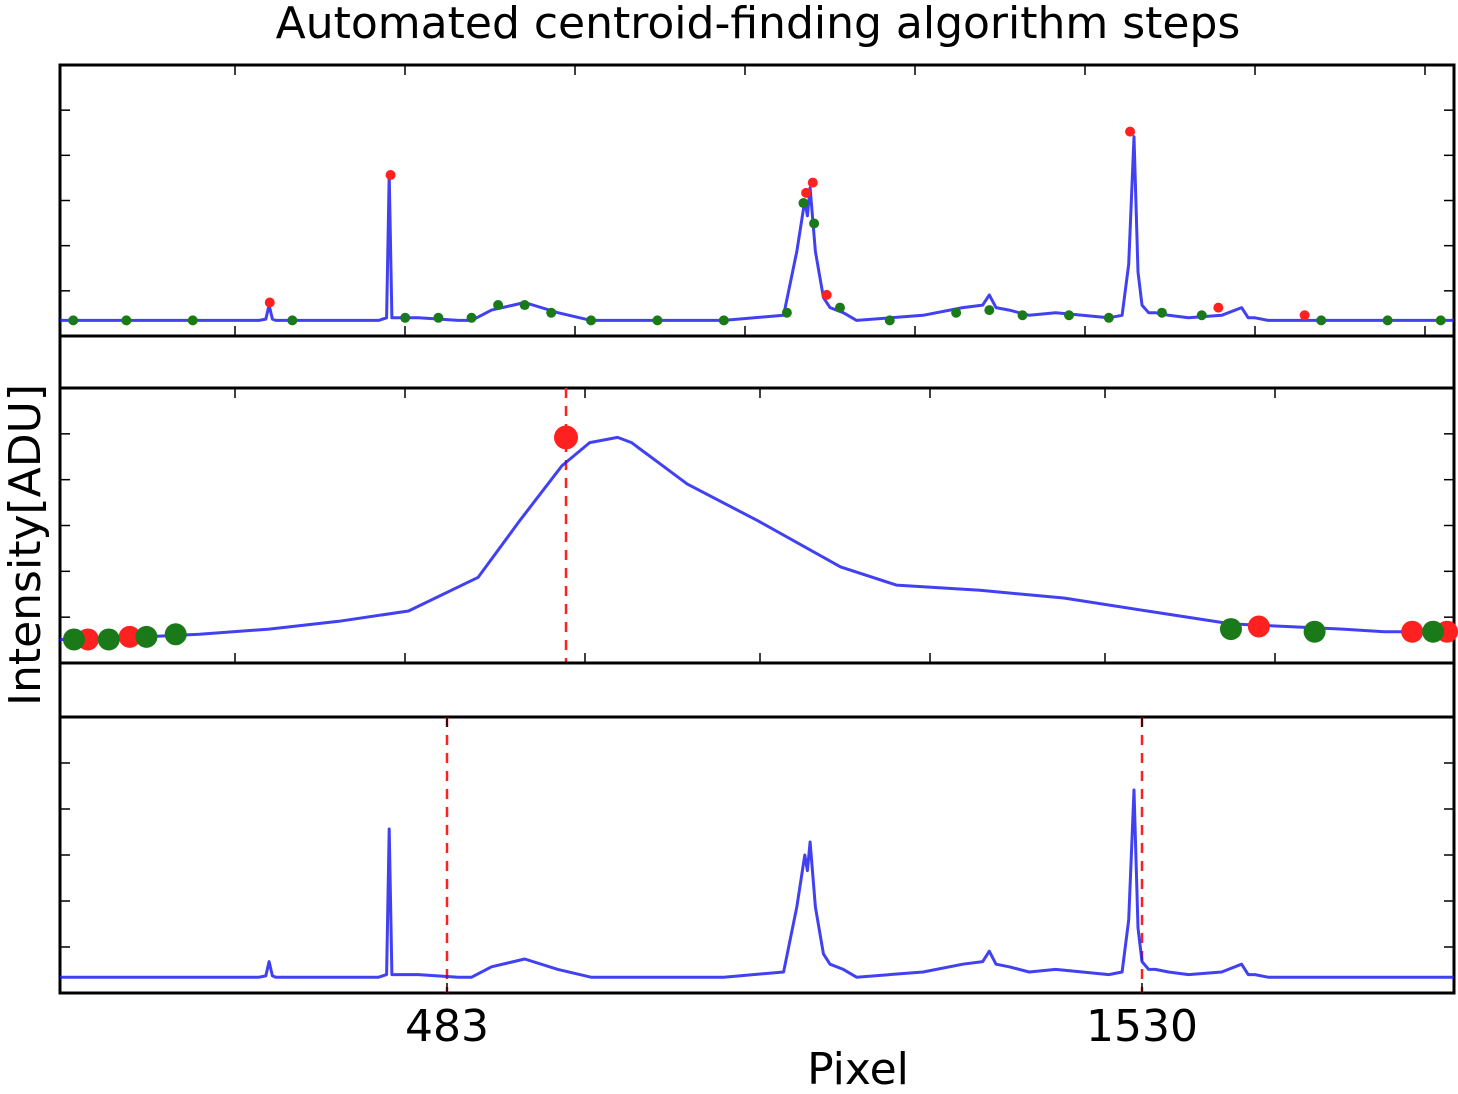 Image resolution: width=1458 pixels, height=1094 pixels. What do you see at coordinates (25, 545) in the screenshot?
I see `y-axis-label: Intensity[ADU]` at bounding box center [25, 545].